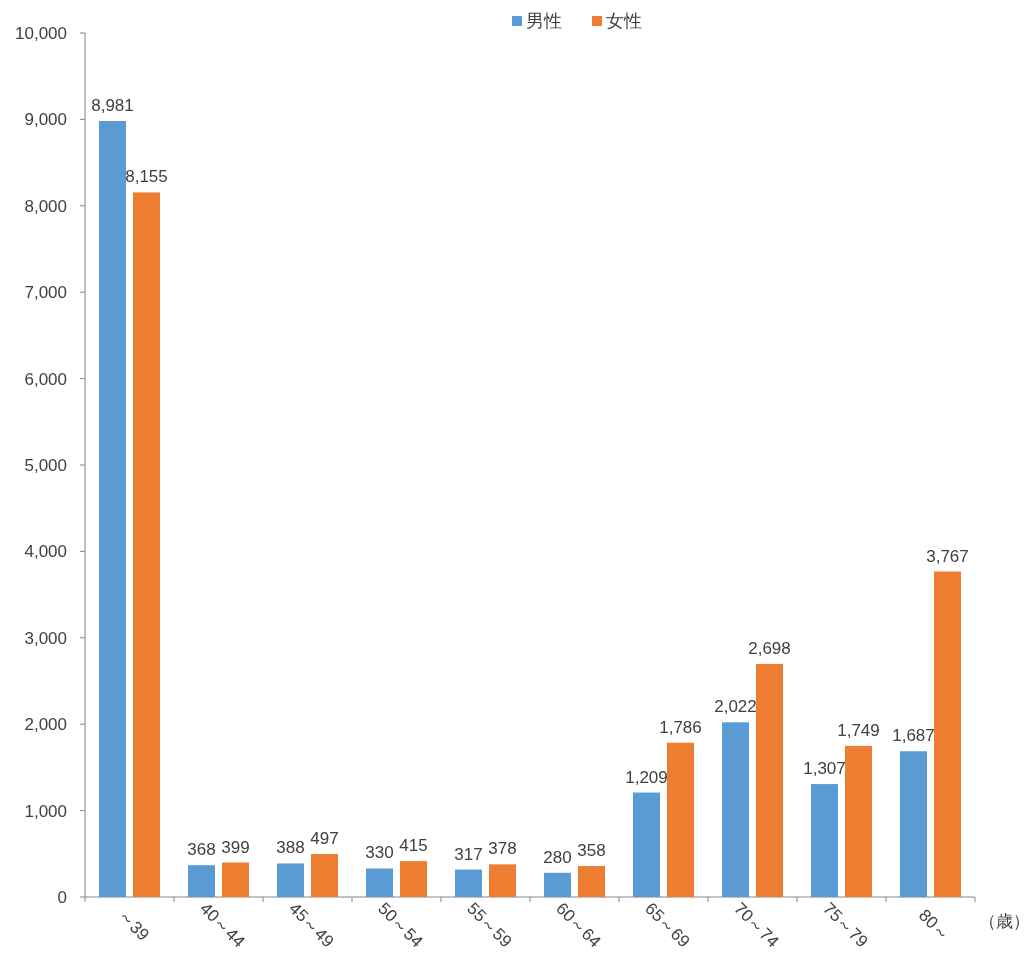 The width and height of the screenshot is (1032, 972). What do you see at coordinates (62, 897) in the screenshot?
I see `y-tick-label: 0` at bounding box center [62, 897].